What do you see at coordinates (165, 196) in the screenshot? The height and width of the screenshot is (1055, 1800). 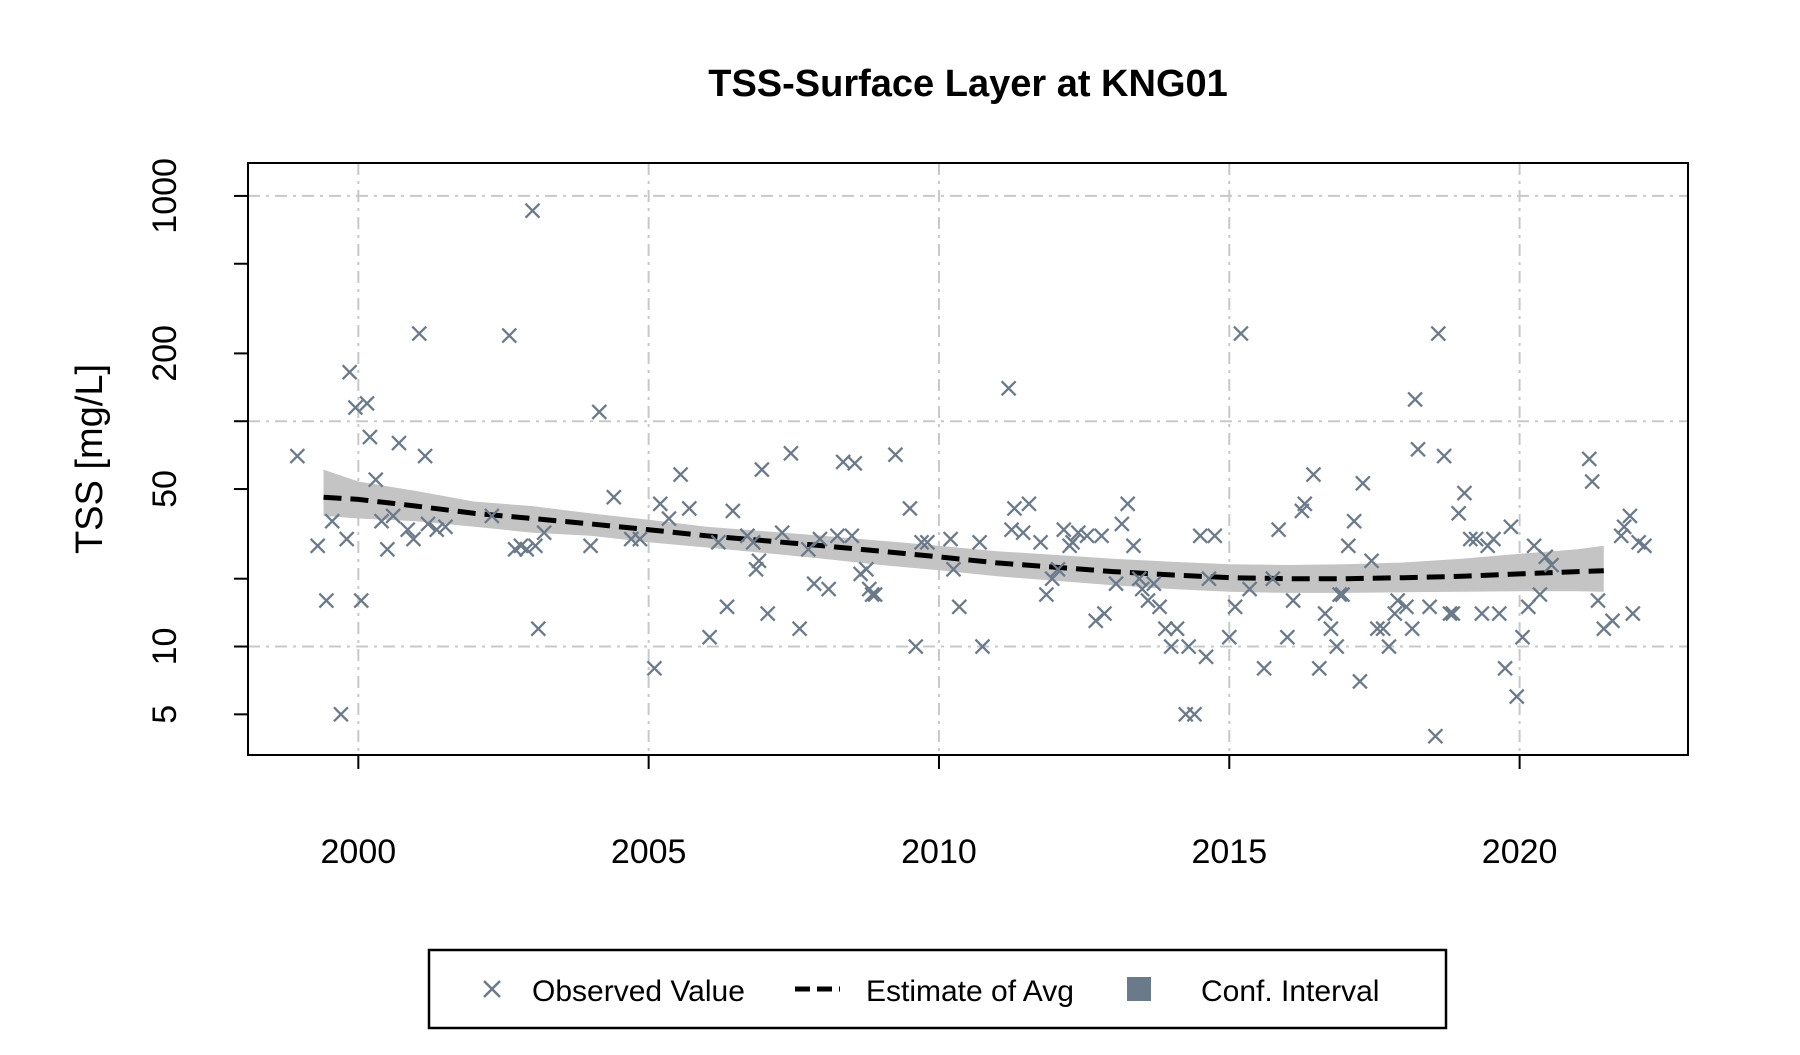 I see `y-tick-label: 1000` at bounding box center [165, 196].